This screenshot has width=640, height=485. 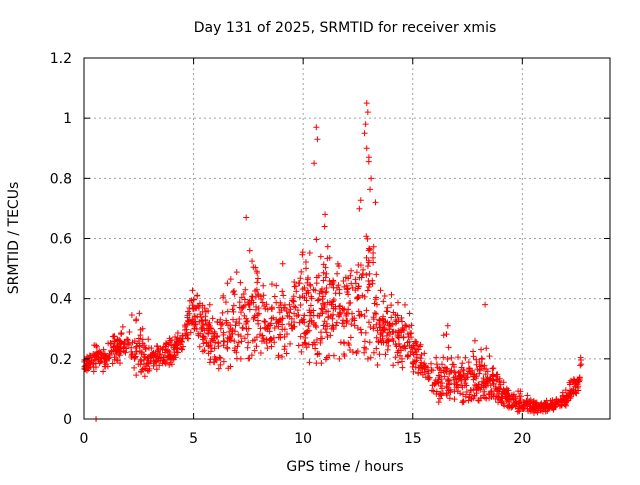 What do you see at coordinates (67, 119) in the screenshot?
I see `y-tick-label: 1` at bounding box center [67, 119].